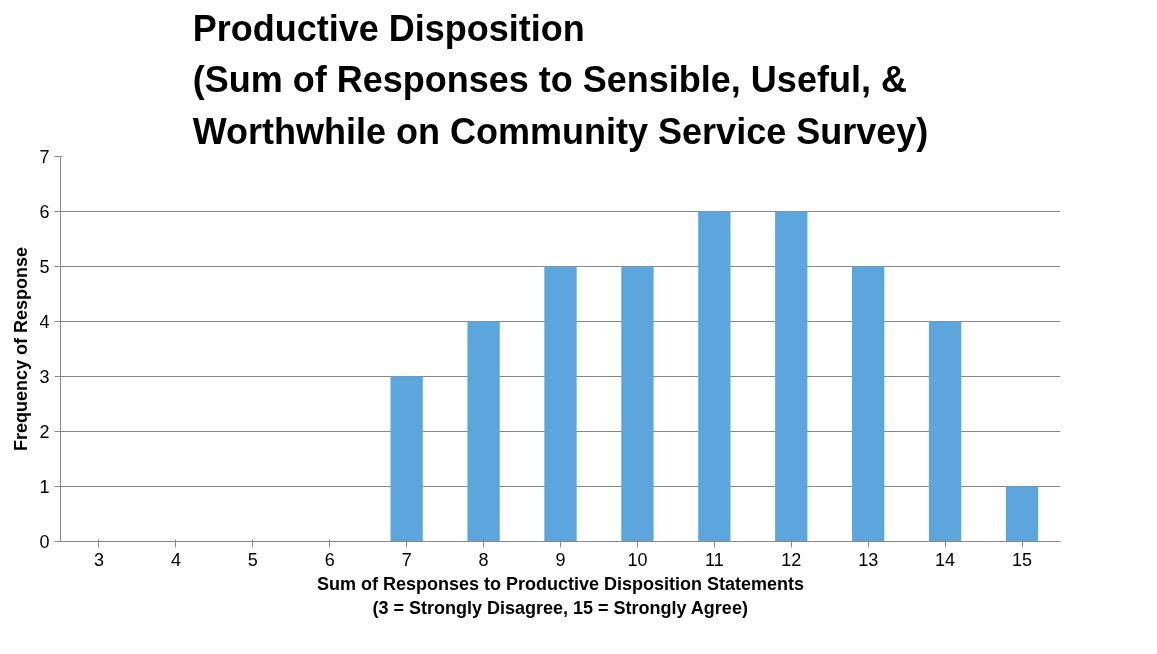  I want to click on y-tick-label: 5, so click(44, 267).